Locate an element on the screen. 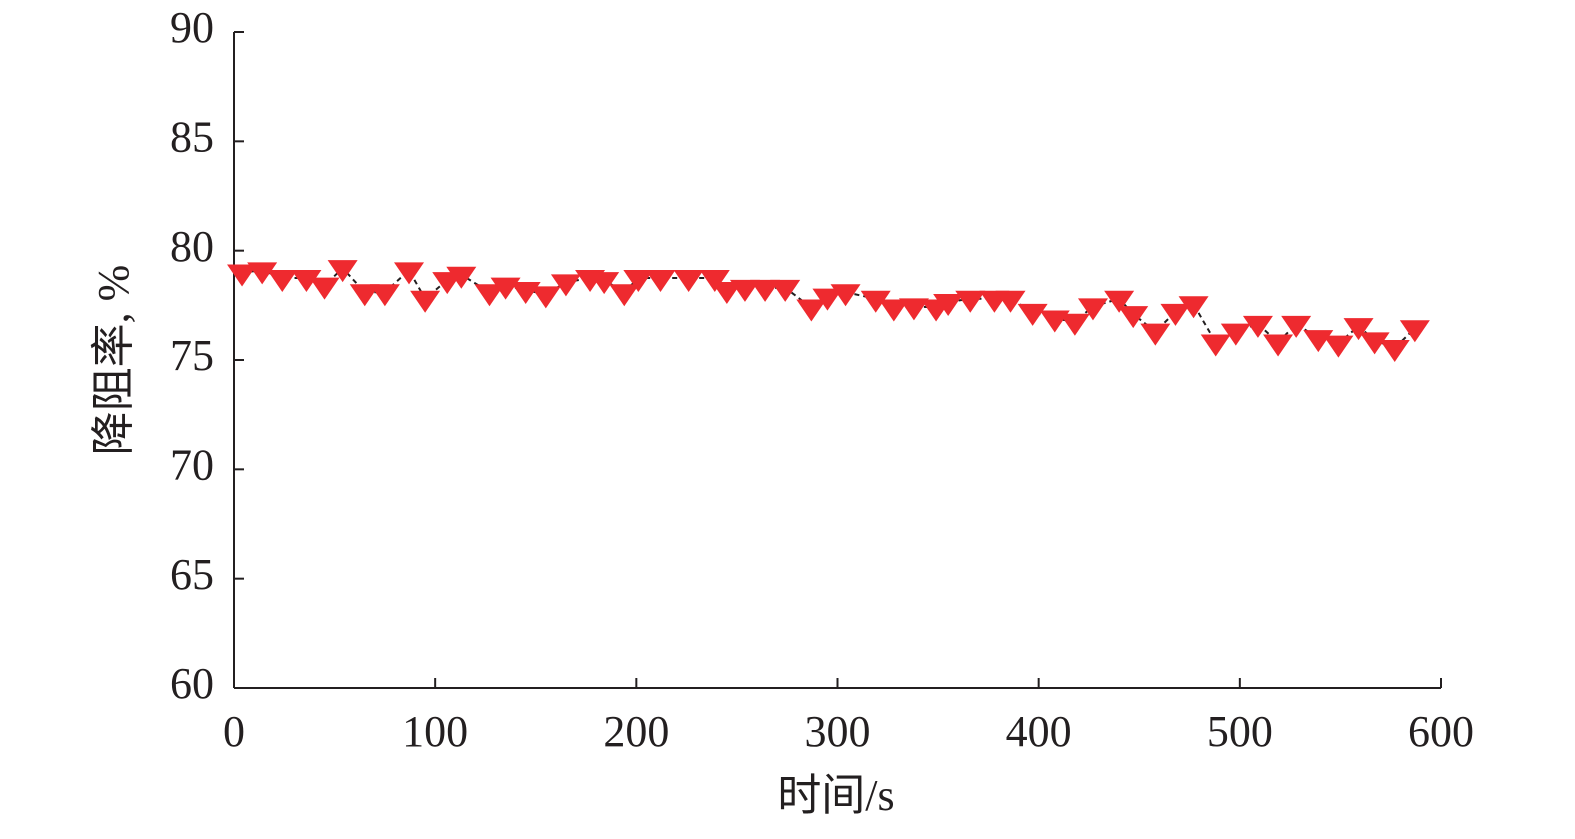 Image resolution: width=1575 pixels, height=839 pixels. y-tick-label: 85 is located at coordinates (192, 136).